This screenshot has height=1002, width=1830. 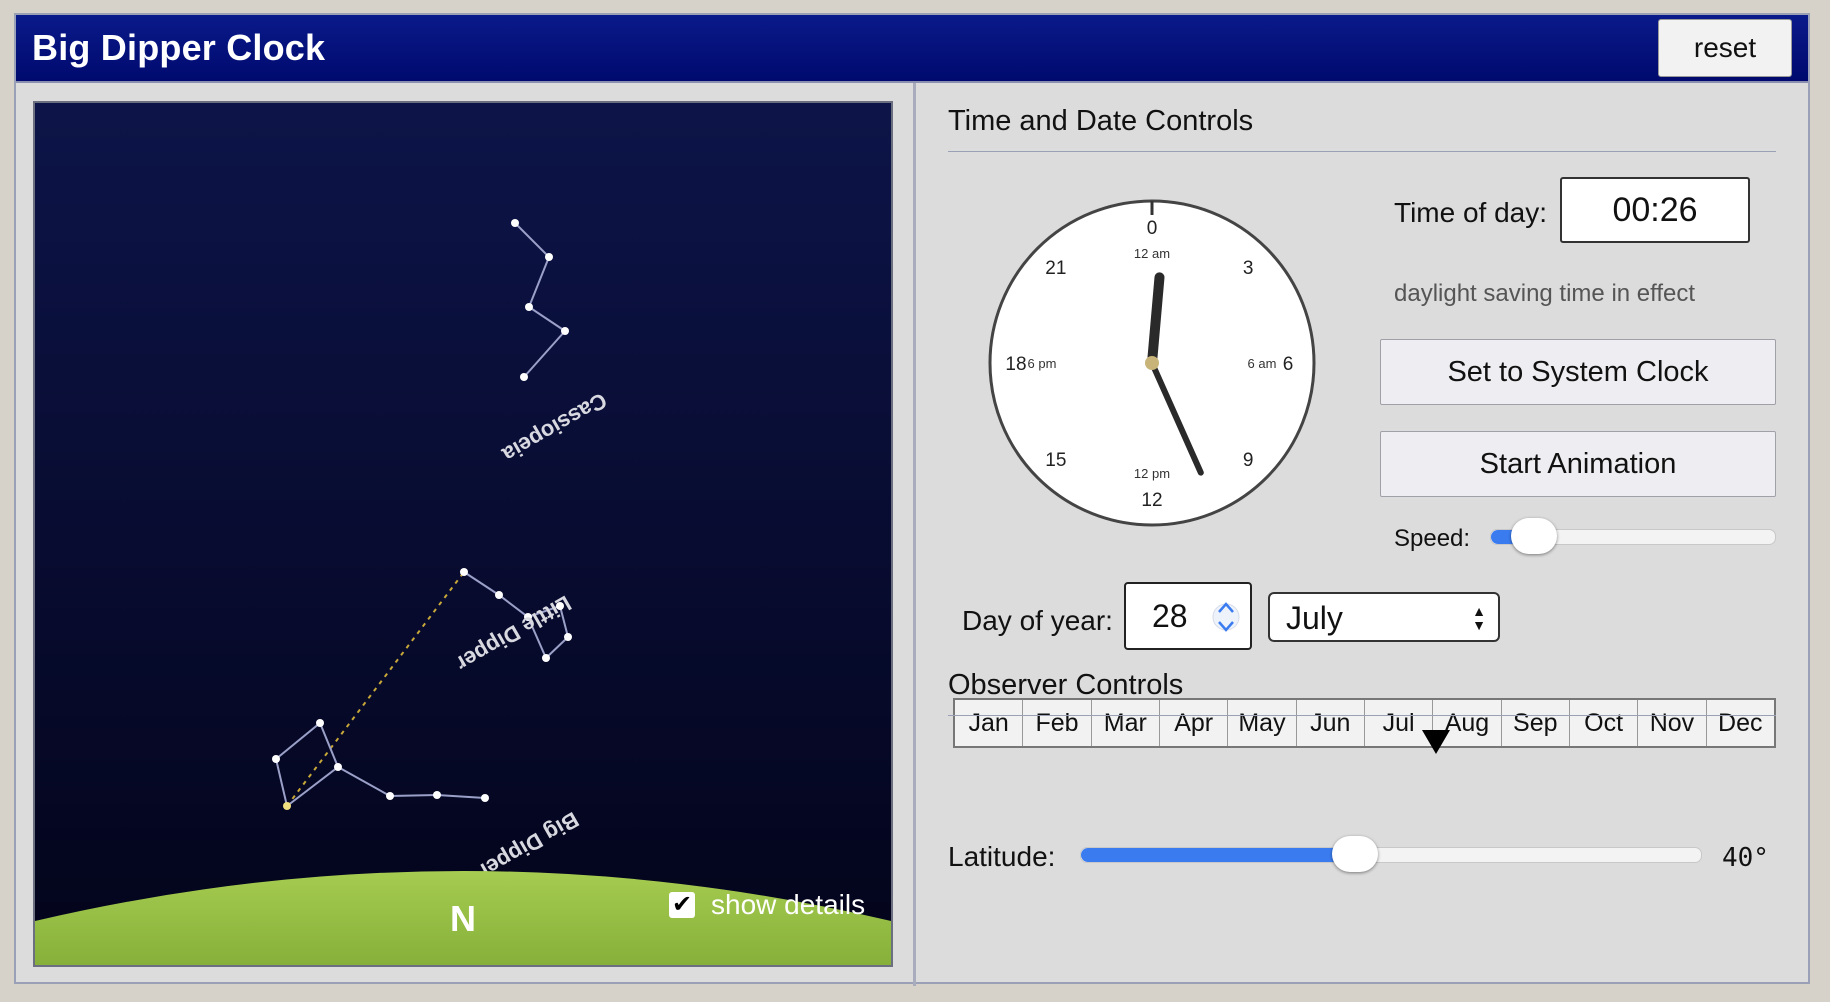 I want to click on month-cell-nov: Nov, so click(x=1672, y=723).